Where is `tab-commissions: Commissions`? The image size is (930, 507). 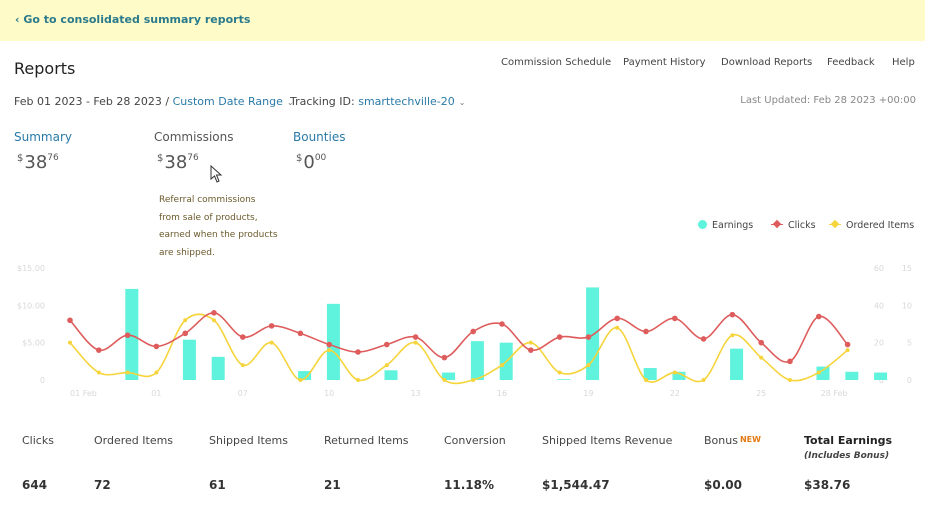 tab-commissions: Commissions is located at coordinates (194, 137).